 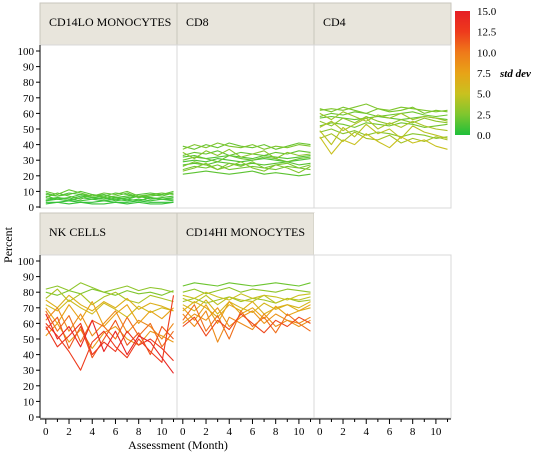 I want to click on panel-4: CD14HI MONOCYTES, so click(x=245, y=315).